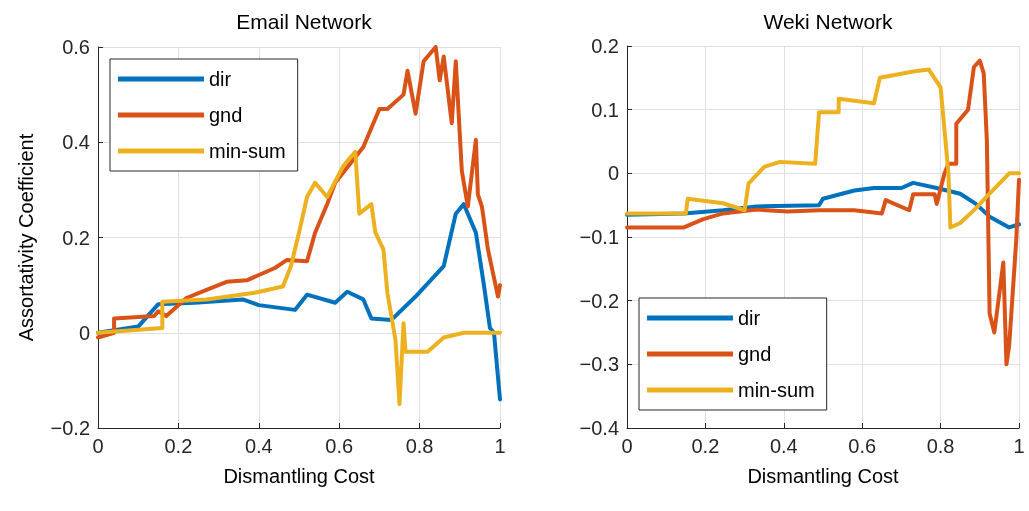 The width and height of the screenshot is (1029, 511). Describe the element at coordinates (605, 109) in the screenshot. I see `y-tick-label: 0.1` at that location.